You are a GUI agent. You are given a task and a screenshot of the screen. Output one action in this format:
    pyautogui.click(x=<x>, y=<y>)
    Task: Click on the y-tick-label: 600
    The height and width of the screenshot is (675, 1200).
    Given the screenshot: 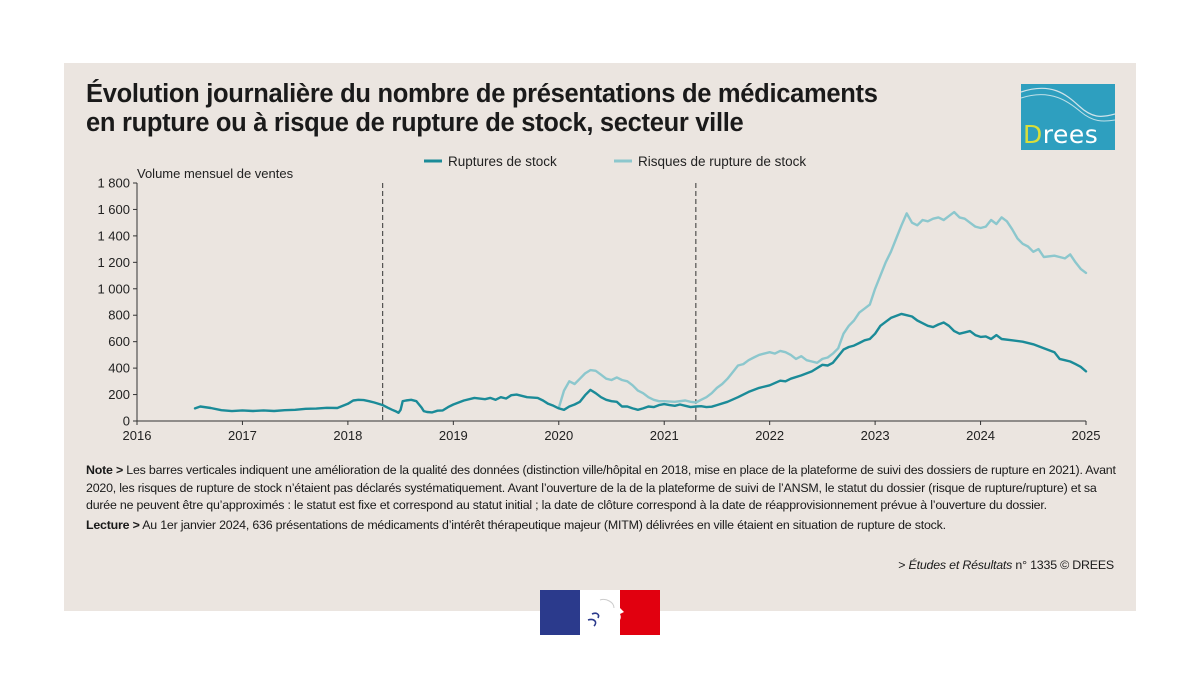 What is the action you would take?
    pyautogui.click(x=119, y=341)
    